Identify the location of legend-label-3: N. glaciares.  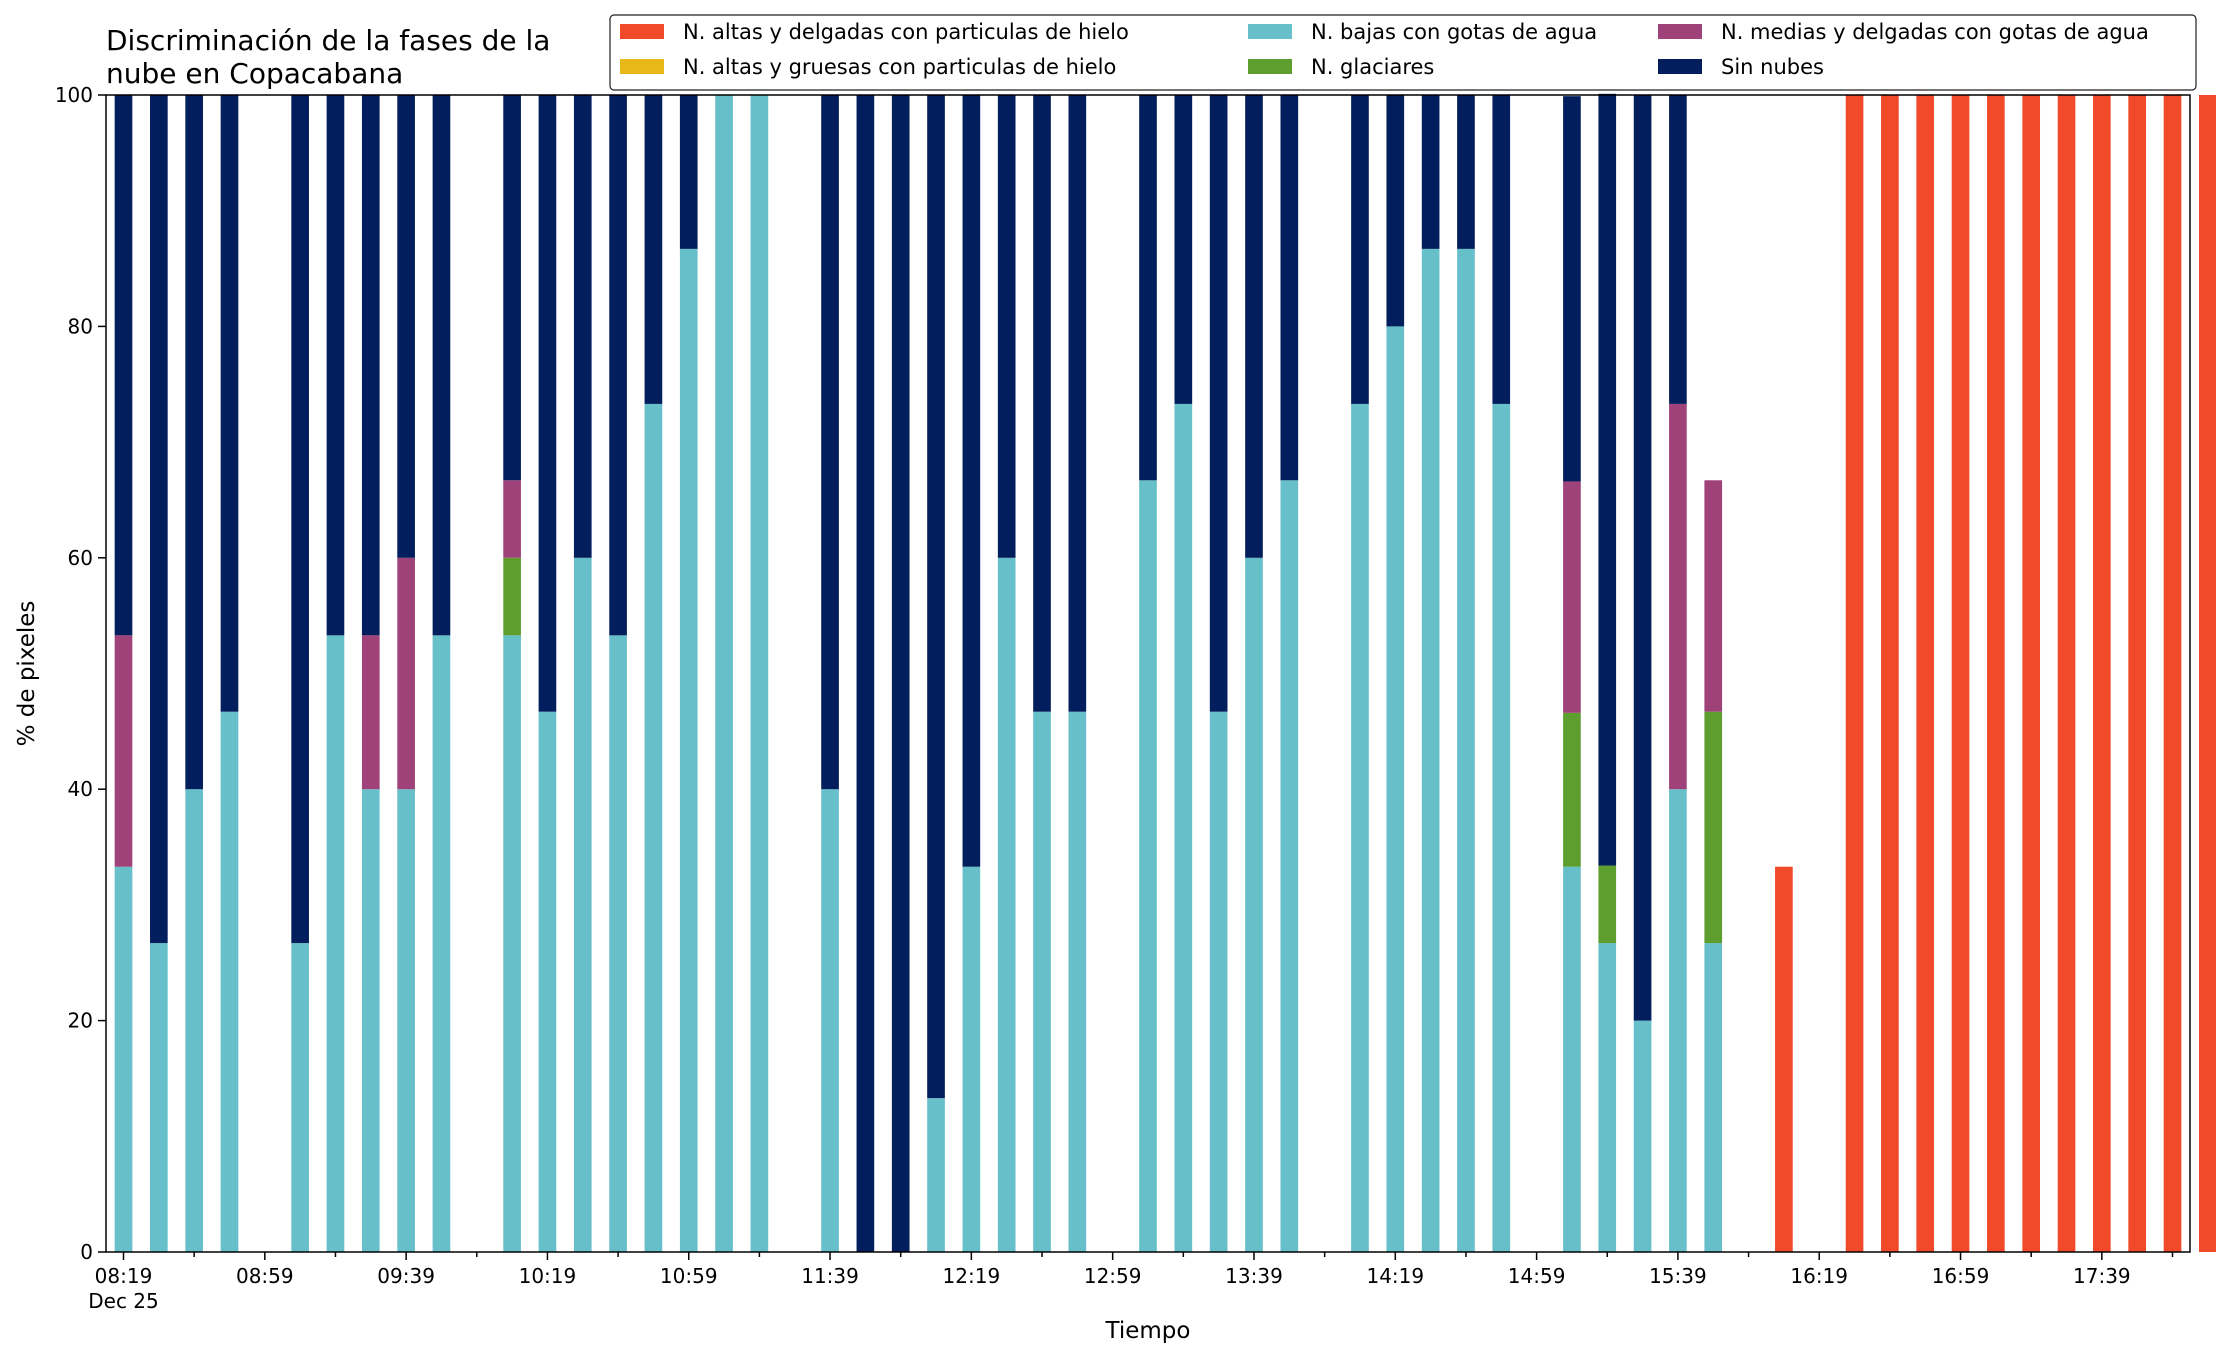
(1372, 67).